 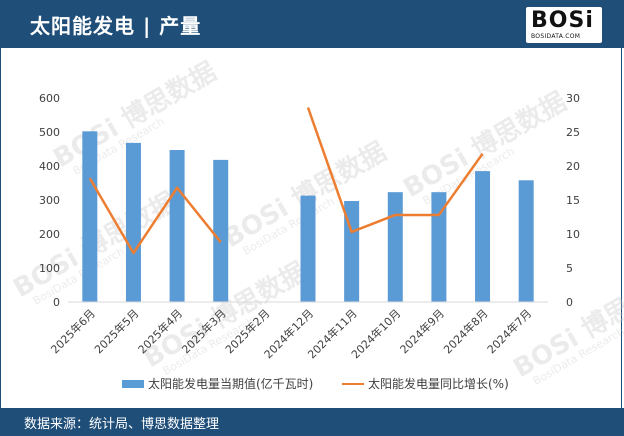 What do you see at coordinates (573, 234) in the screenshot?
I see `right-tick-label: 10` at bounding box center [573, 234].